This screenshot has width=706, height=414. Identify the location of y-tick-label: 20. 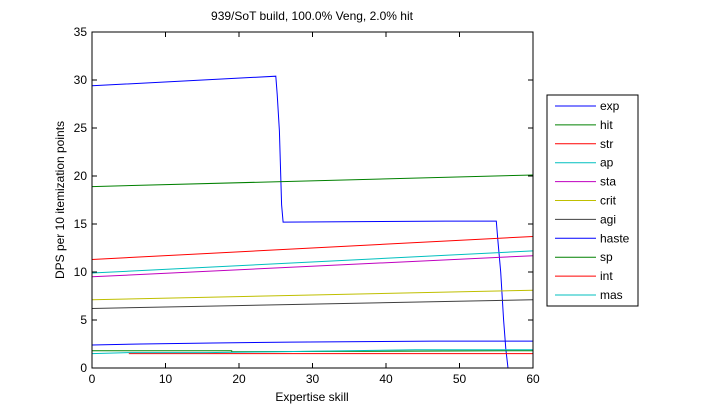
(81, 176).